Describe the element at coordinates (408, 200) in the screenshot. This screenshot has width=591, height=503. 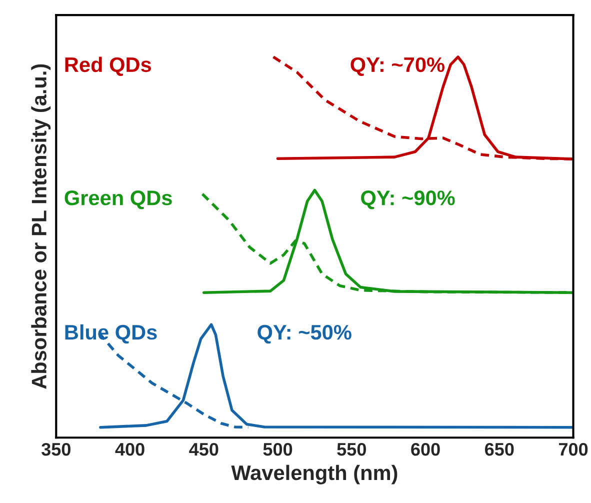
I see `annotation: QY: ~90%` at that location.